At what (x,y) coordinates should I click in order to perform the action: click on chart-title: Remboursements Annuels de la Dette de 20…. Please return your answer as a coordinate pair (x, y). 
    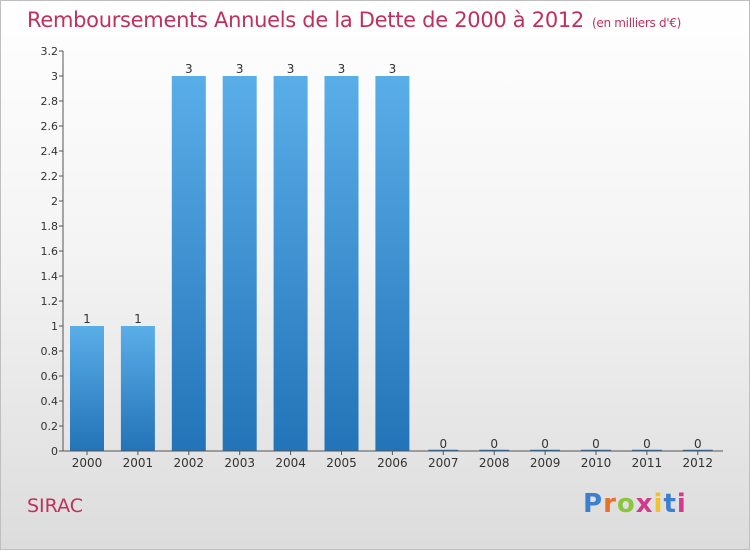
    Looking at the image, I should click on (354, 20).